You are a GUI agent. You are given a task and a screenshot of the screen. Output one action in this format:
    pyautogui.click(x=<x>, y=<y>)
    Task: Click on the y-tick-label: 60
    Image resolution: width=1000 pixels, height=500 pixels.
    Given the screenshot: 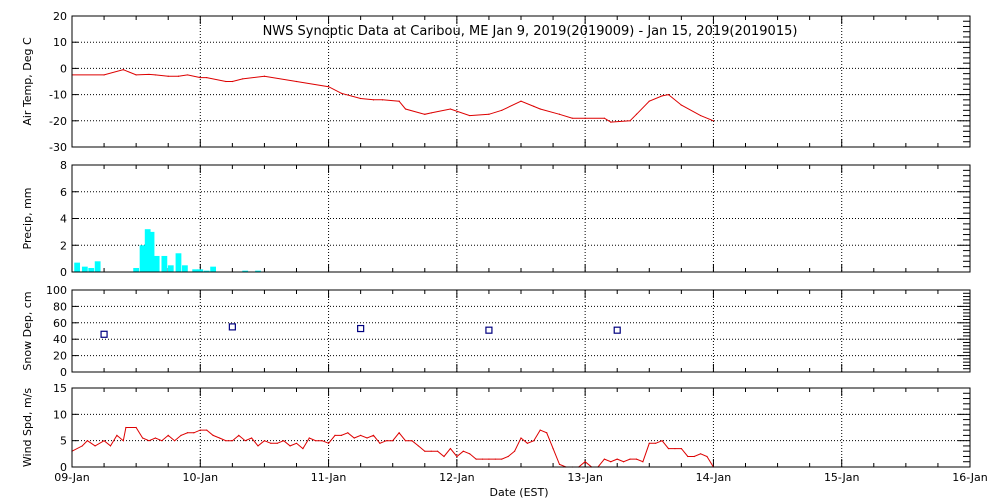 What is the action you would take?
    pyautogui.click(x=60, y=323)
    